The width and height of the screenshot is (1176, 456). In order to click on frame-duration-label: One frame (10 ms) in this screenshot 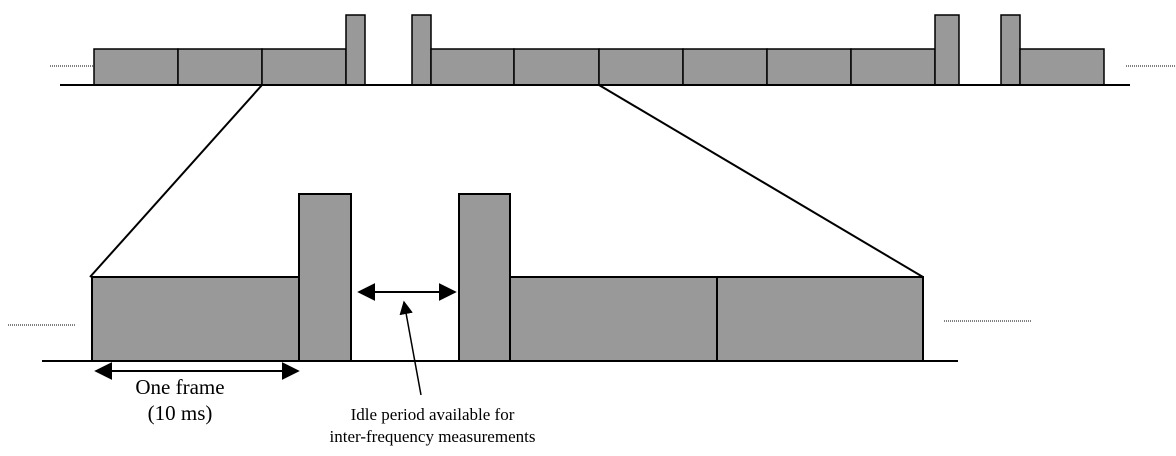, I will do `click(180, 400)`.